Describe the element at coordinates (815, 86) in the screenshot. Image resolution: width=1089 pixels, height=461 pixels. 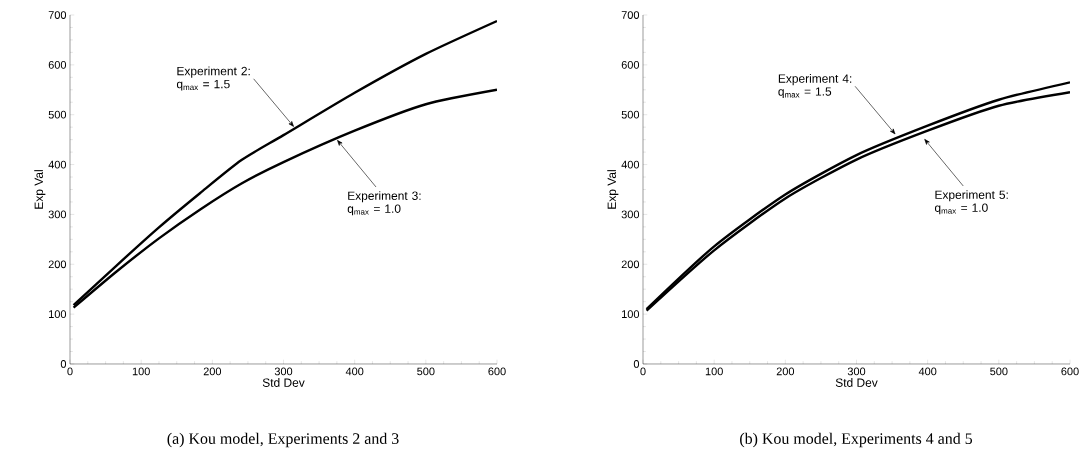
I see `annotation: Experiment 4: q$_{max}$ = 1.5` at that location.